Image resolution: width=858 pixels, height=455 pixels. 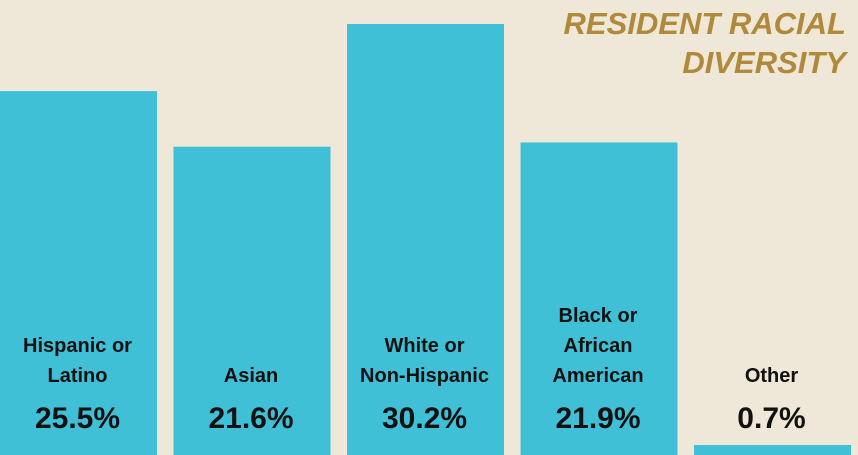 What do you see at coordinates (598, 316) in the screenshot?
I see `category-label-3-line-0: Black or` at bounding box center [598, 316].